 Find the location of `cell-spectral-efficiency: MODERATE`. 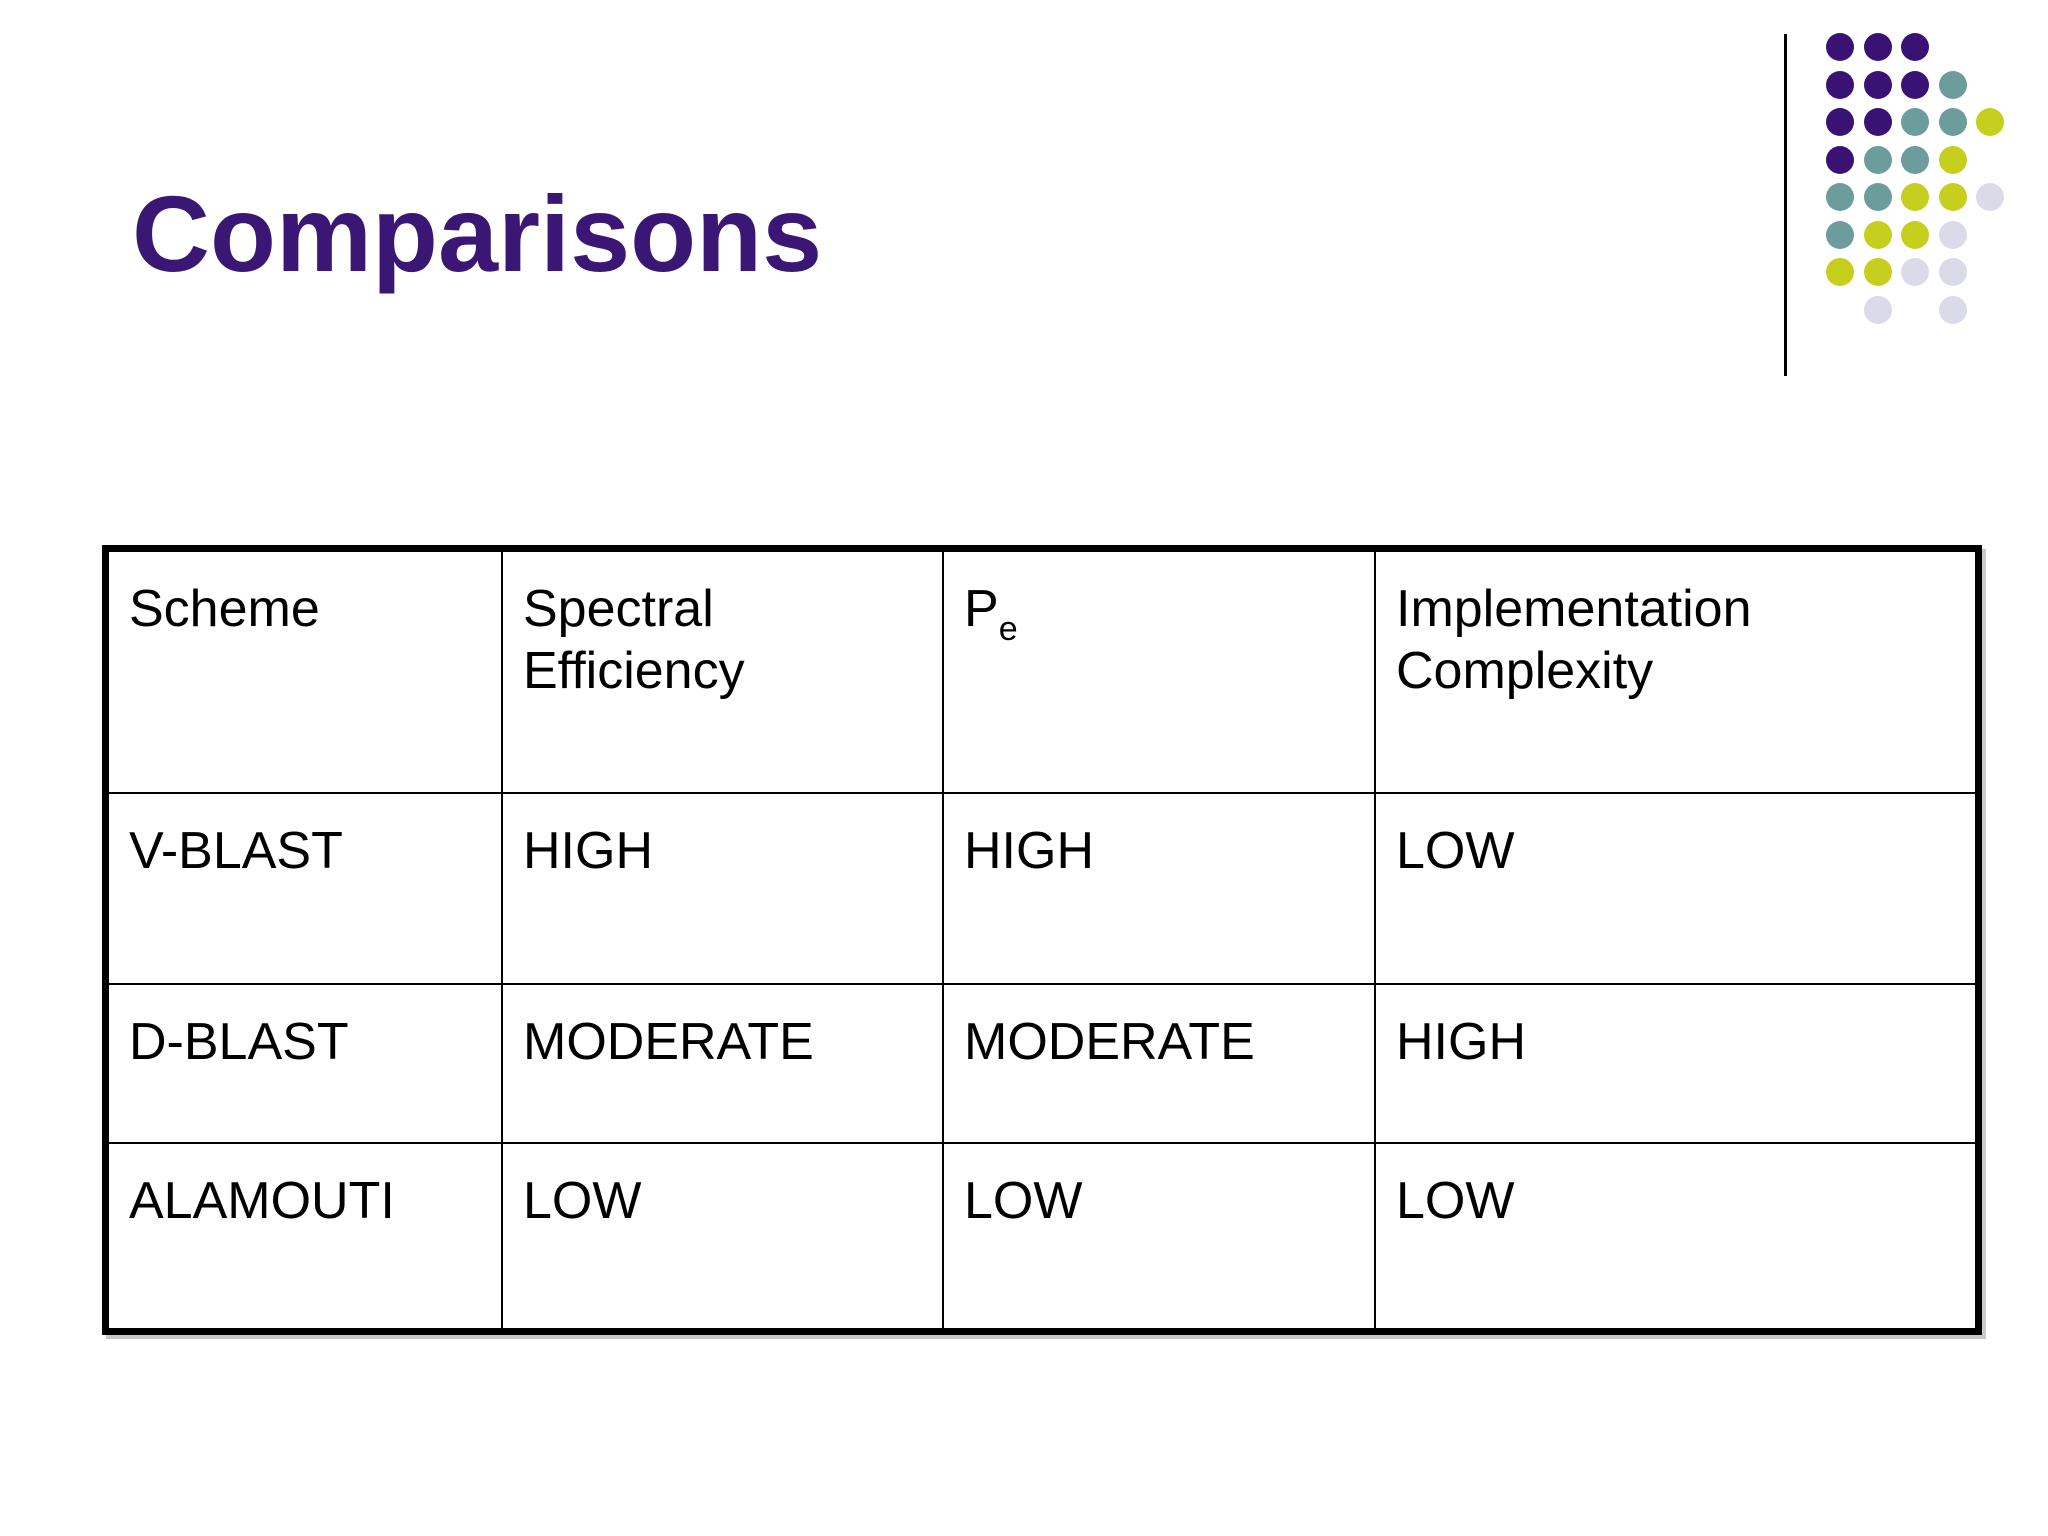

cell-spectral-efficiency: MODERATE is located at coordinates (722, 1063).